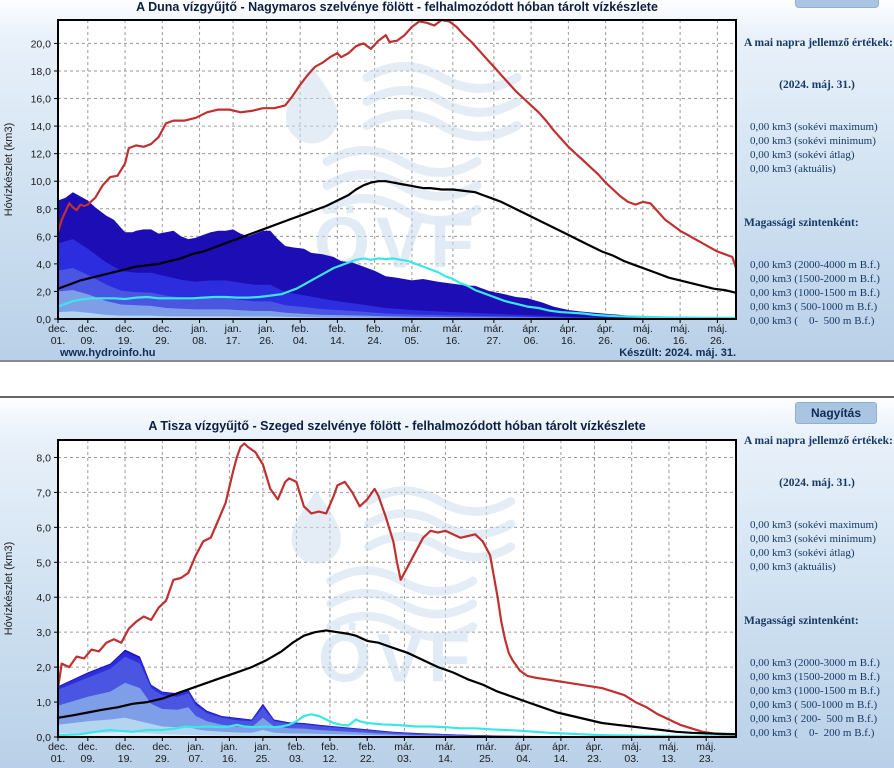  What do you see at coordinates (43, 598) in the screenshot?
I see `svg-text: 4,0` at bounding box center [43, 598].